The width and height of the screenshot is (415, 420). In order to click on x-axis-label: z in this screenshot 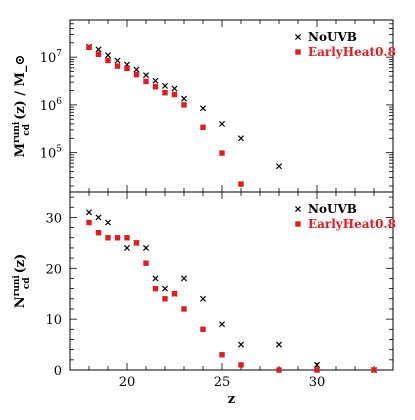, I will do `click(231, 399)`.